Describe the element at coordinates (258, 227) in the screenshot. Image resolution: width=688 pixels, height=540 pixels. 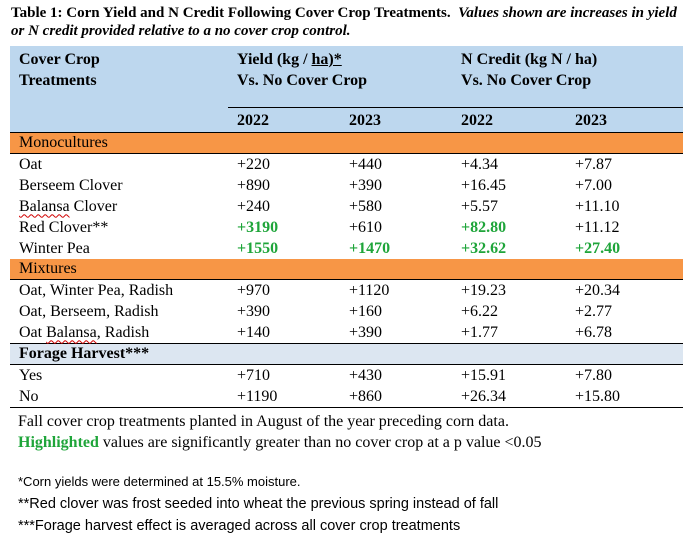
I see `cell-significant: +3190` at that location.